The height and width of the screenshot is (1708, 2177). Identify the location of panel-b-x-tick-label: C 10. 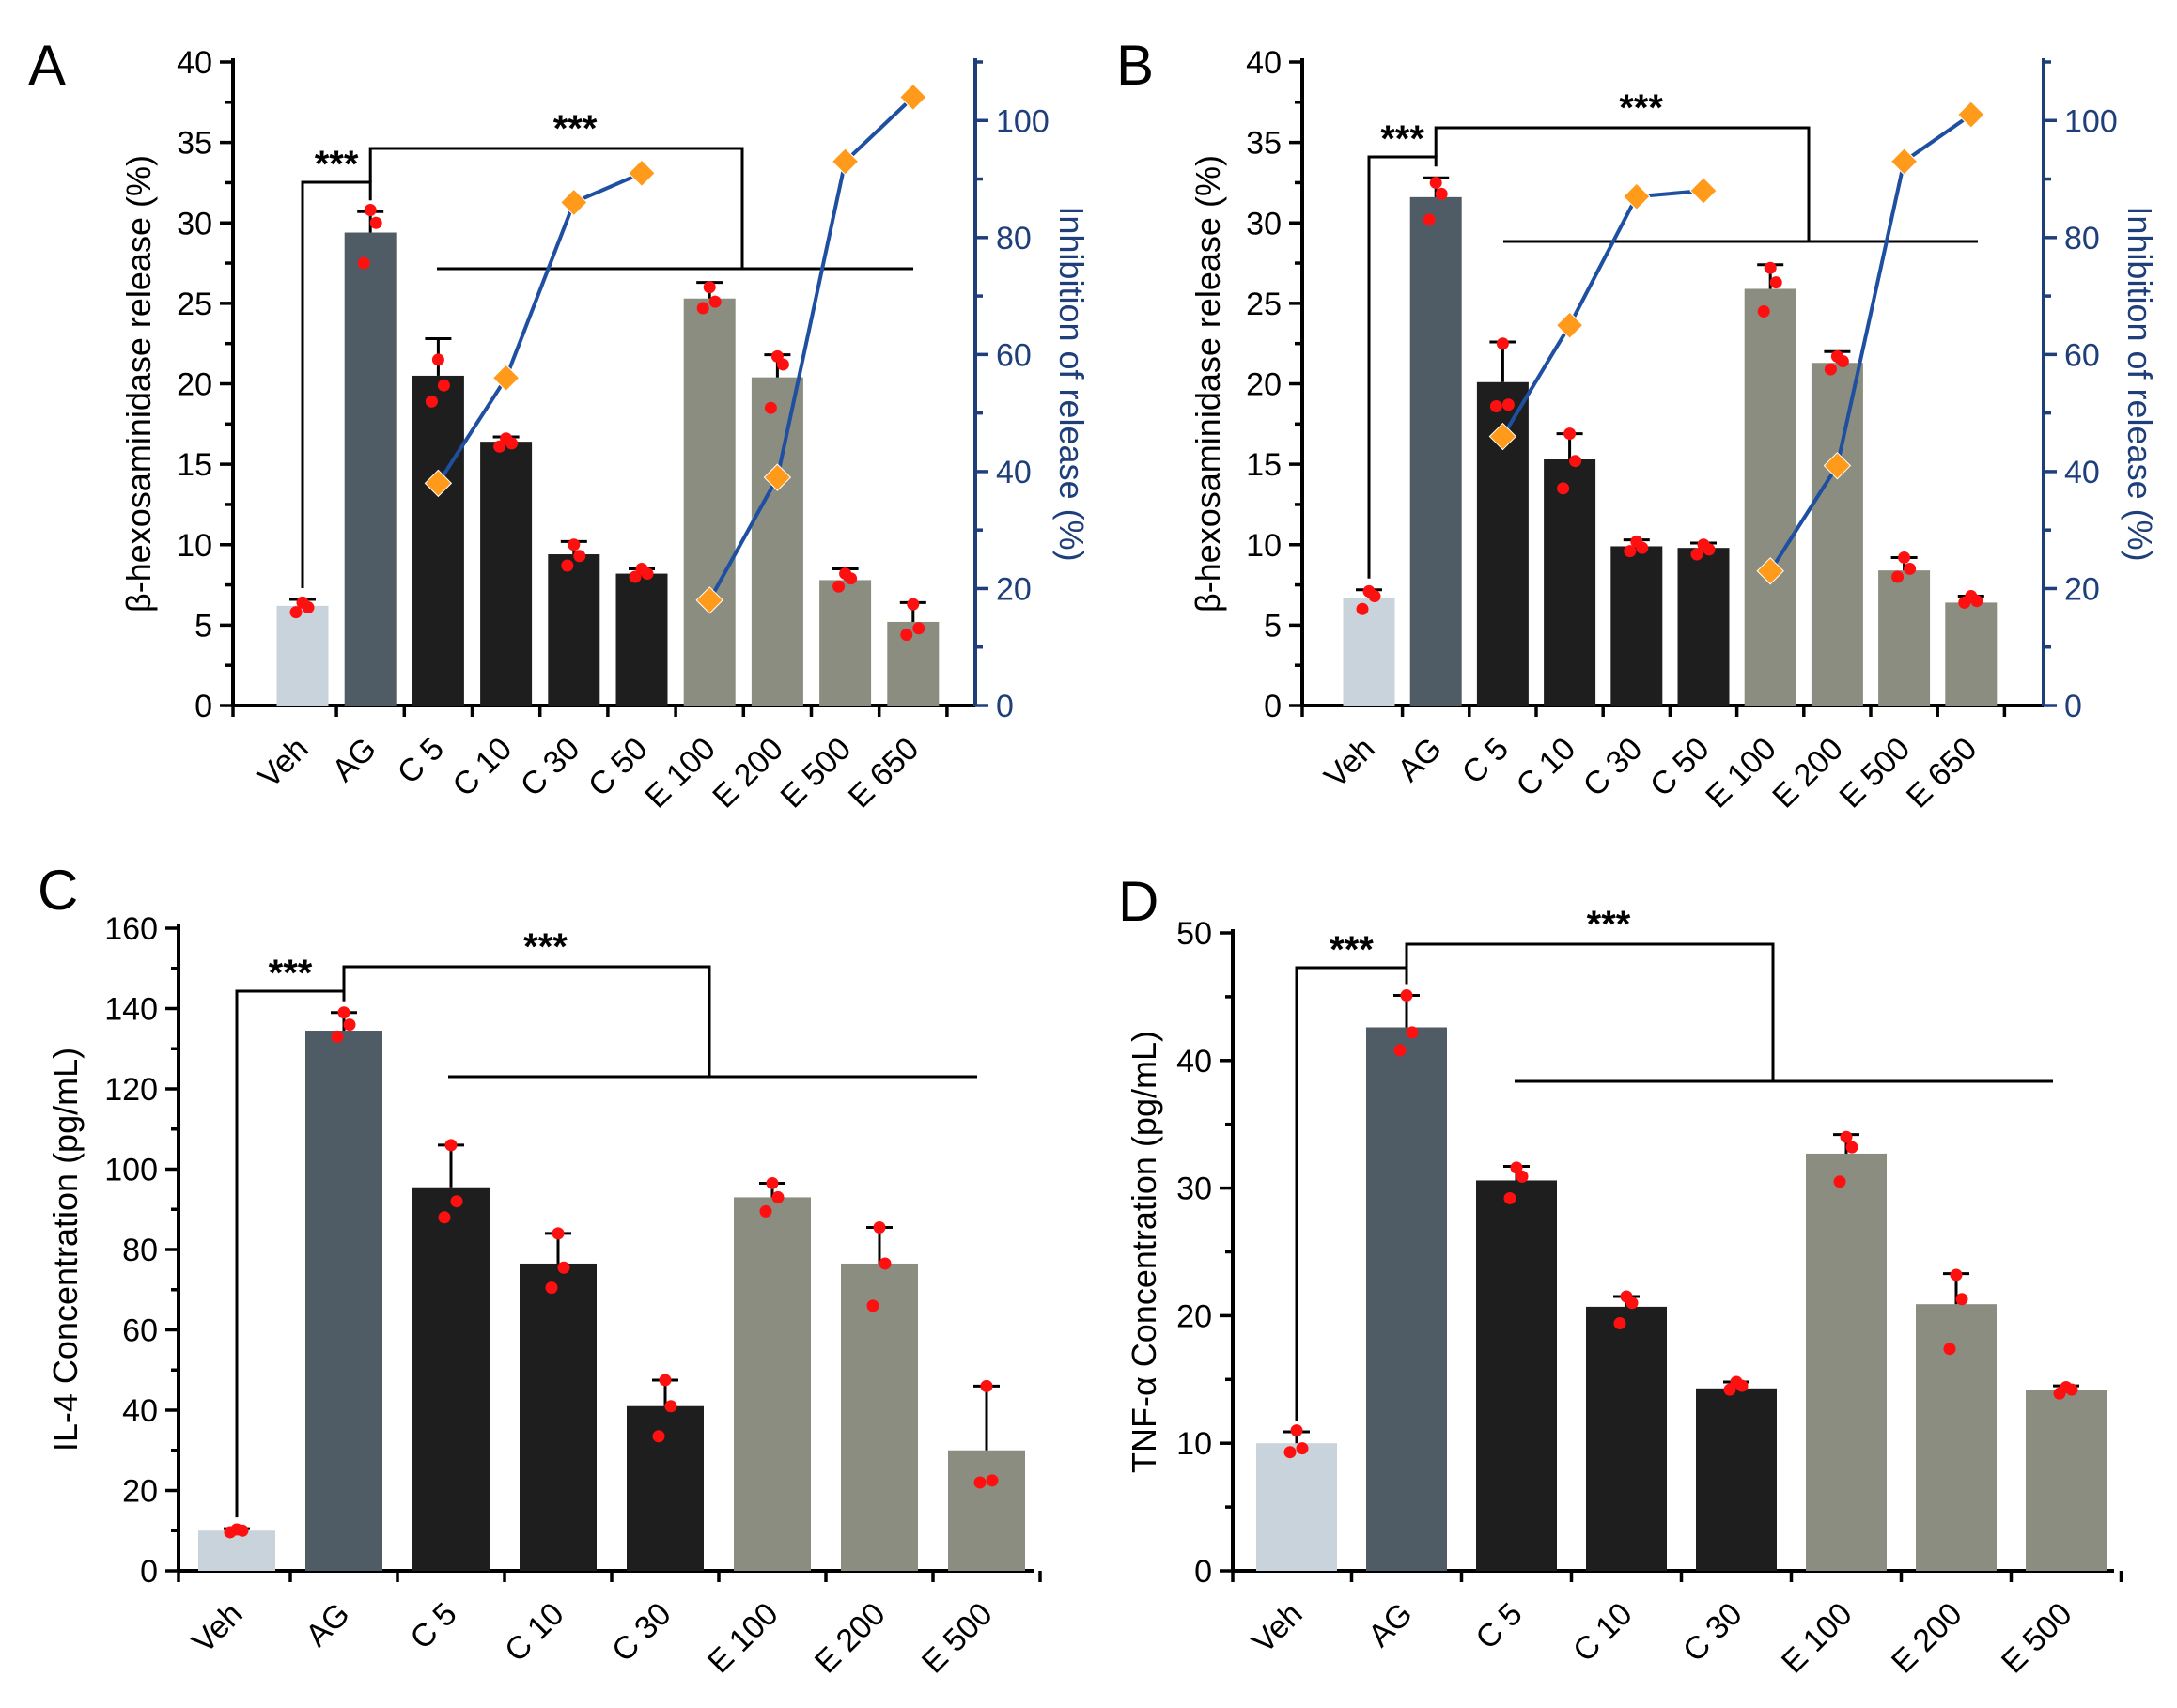
(1546, 767).